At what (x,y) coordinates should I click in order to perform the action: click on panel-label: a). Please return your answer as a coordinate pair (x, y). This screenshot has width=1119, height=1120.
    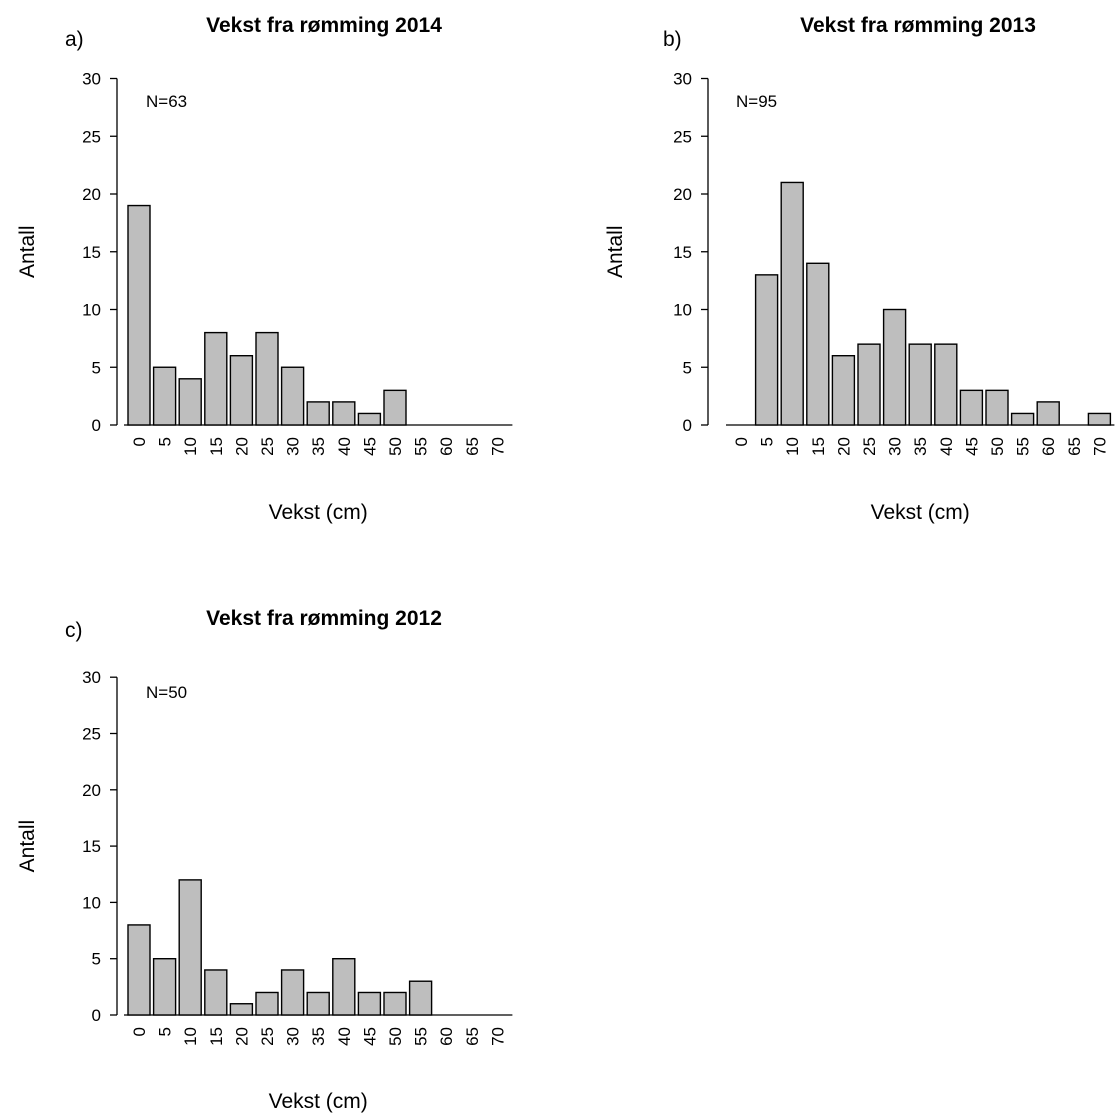
    Looking at the image, I should click on (74, 39).